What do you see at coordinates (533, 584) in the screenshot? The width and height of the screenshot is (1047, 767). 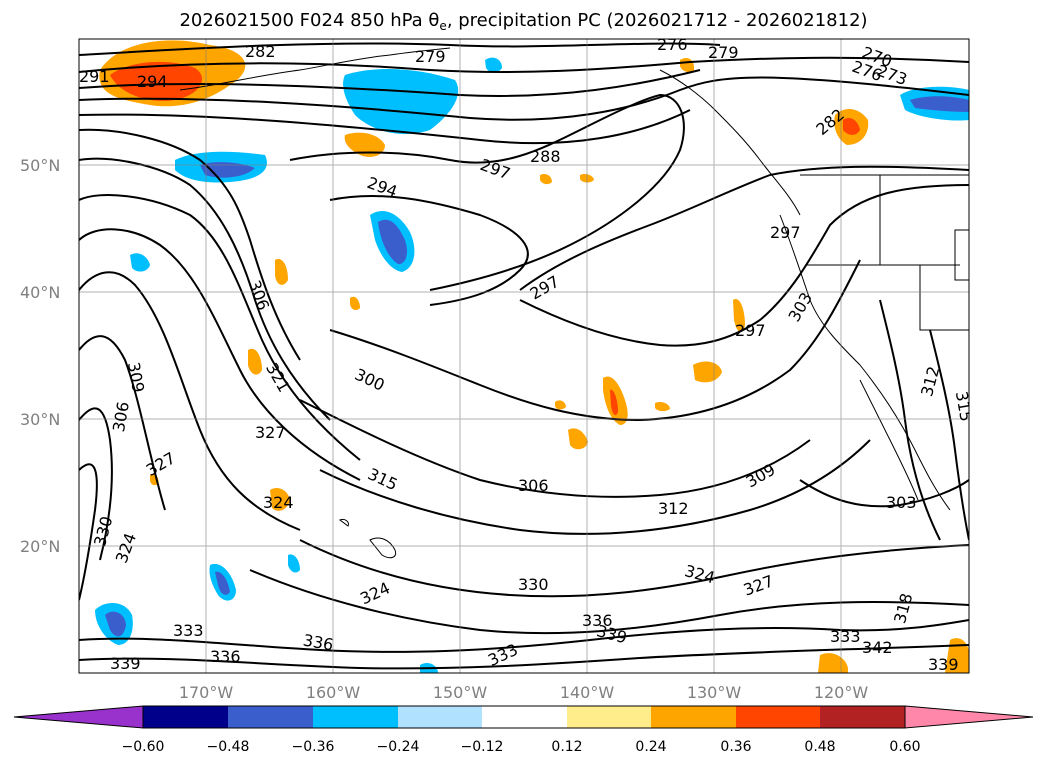 I see `contour-label: 330` at bounding box center [533, 584].